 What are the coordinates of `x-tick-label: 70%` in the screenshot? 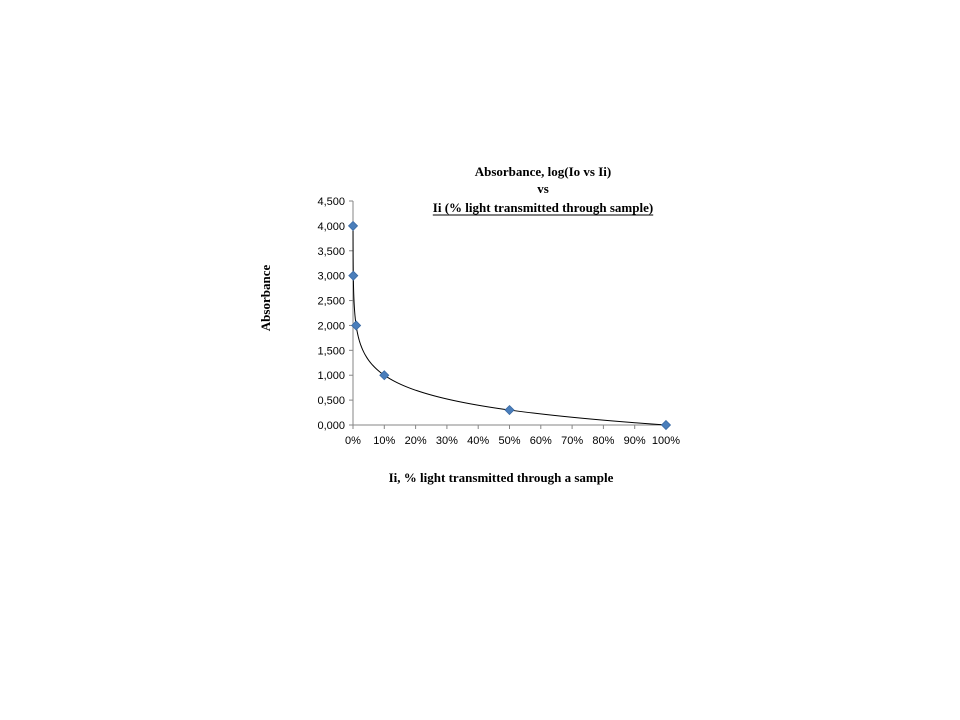 It's located at (572, 441).